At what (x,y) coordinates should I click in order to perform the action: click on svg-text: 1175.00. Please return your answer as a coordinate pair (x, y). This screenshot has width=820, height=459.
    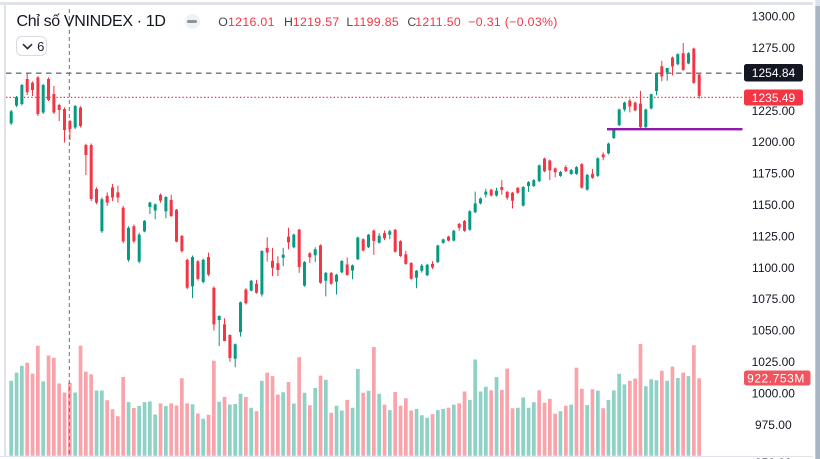
    Looking at the image, I should click on (773, 174).